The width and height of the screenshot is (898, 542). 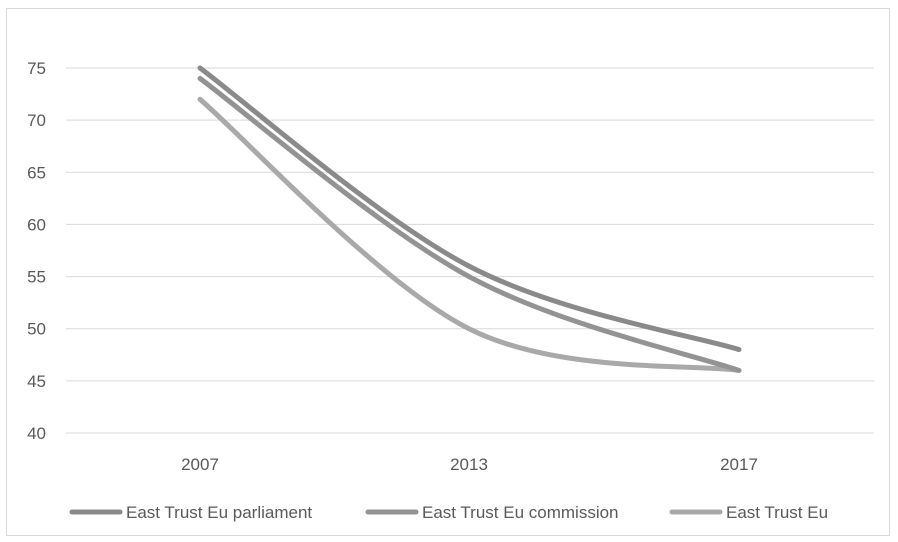 What do you see at coordinates (36, 172) in the screenshot?
I see `y-tick-label: 65` at bounding box center [36, 172].